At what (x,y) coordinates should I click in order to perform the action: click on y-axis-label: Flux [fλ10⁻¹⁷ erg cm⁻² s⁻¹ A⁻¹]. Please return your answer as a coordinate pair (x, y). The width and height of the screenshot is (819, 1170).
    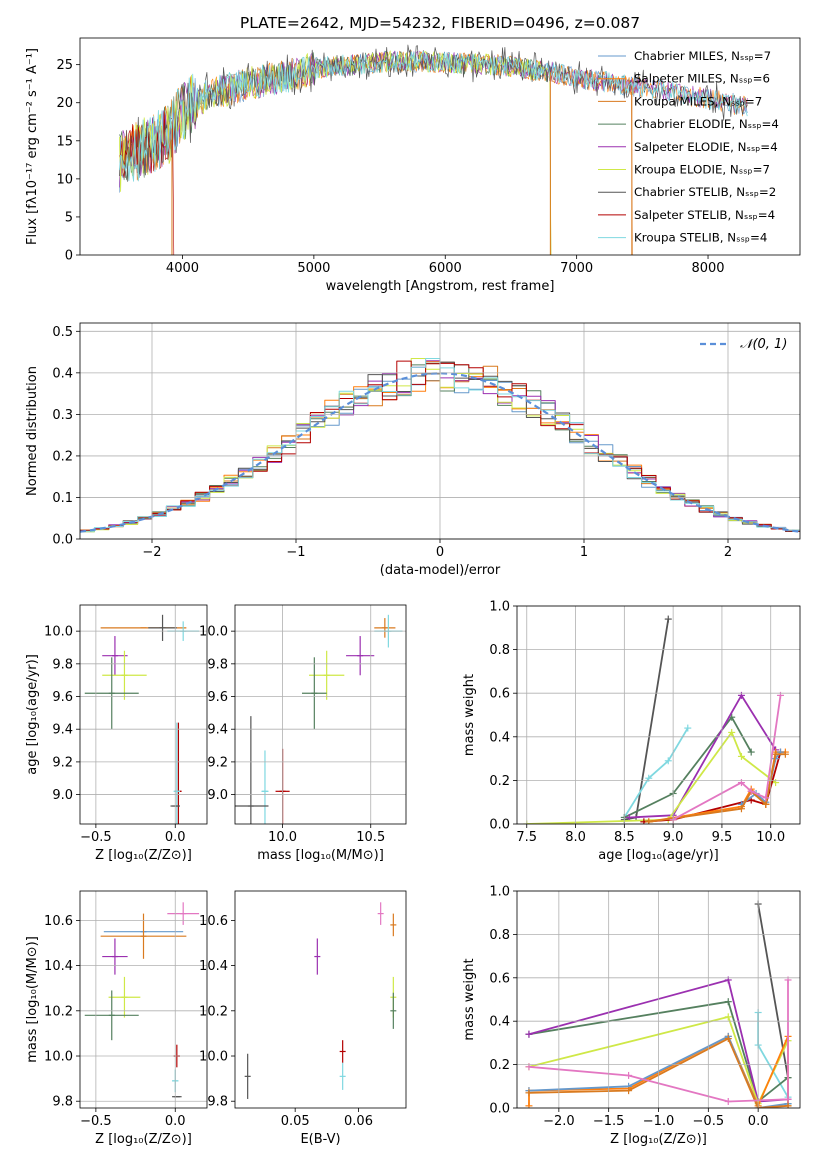
    Looking at the image, I should click on (32, 146).